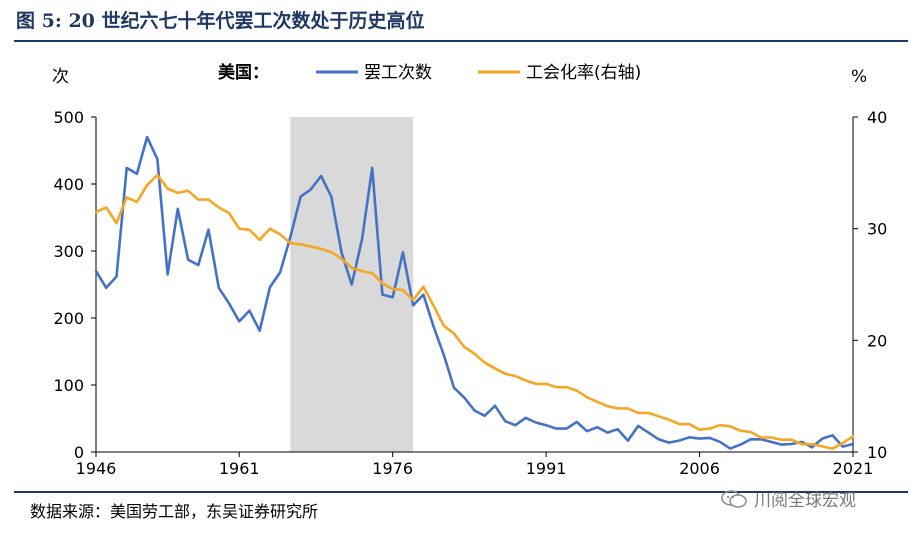 The width and height of the screenshot is (922, 537). Describe the element at coordinates (877, 117) in the screenshot. I see `right-tick-label: 40` at that location.